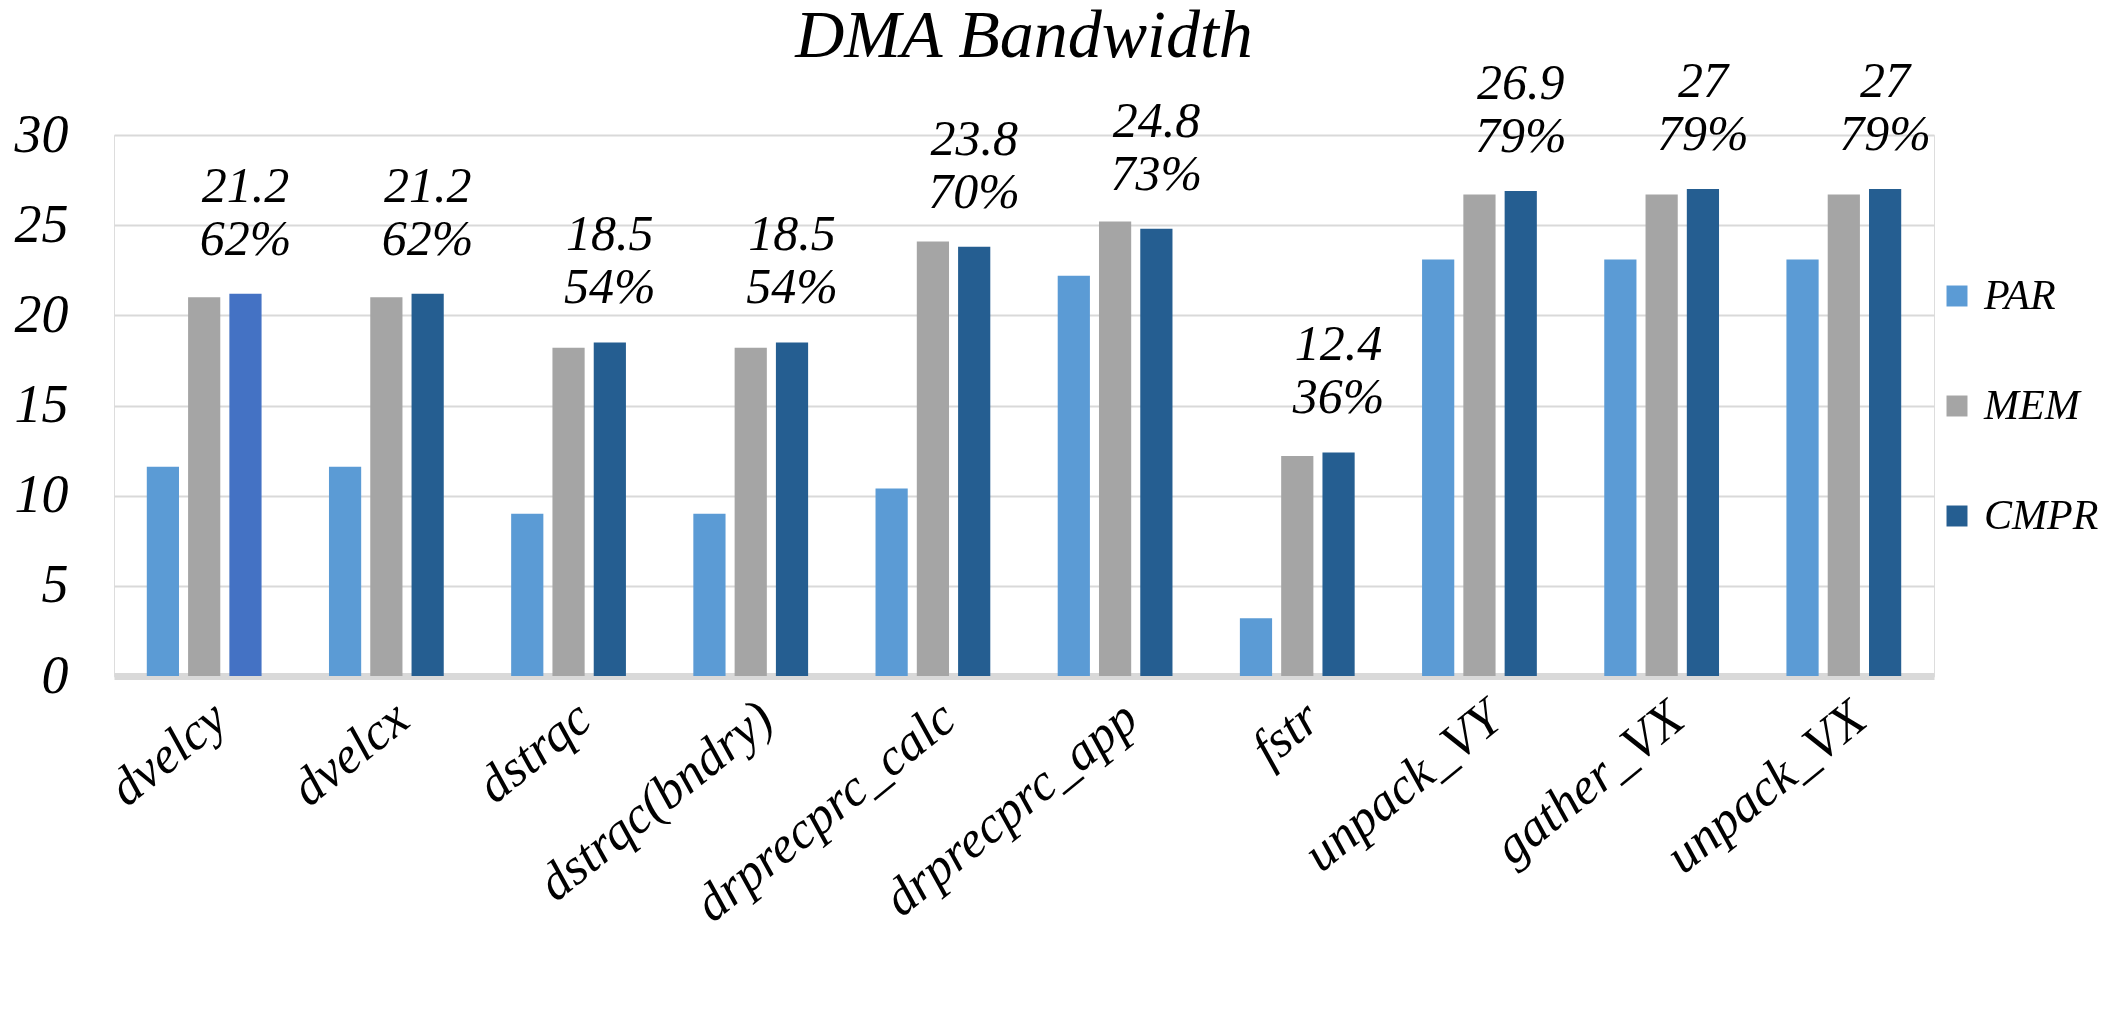  Describe the element at coordinates (55, 674) in the screenshot. I see `y-tick-label: 0` at that location.